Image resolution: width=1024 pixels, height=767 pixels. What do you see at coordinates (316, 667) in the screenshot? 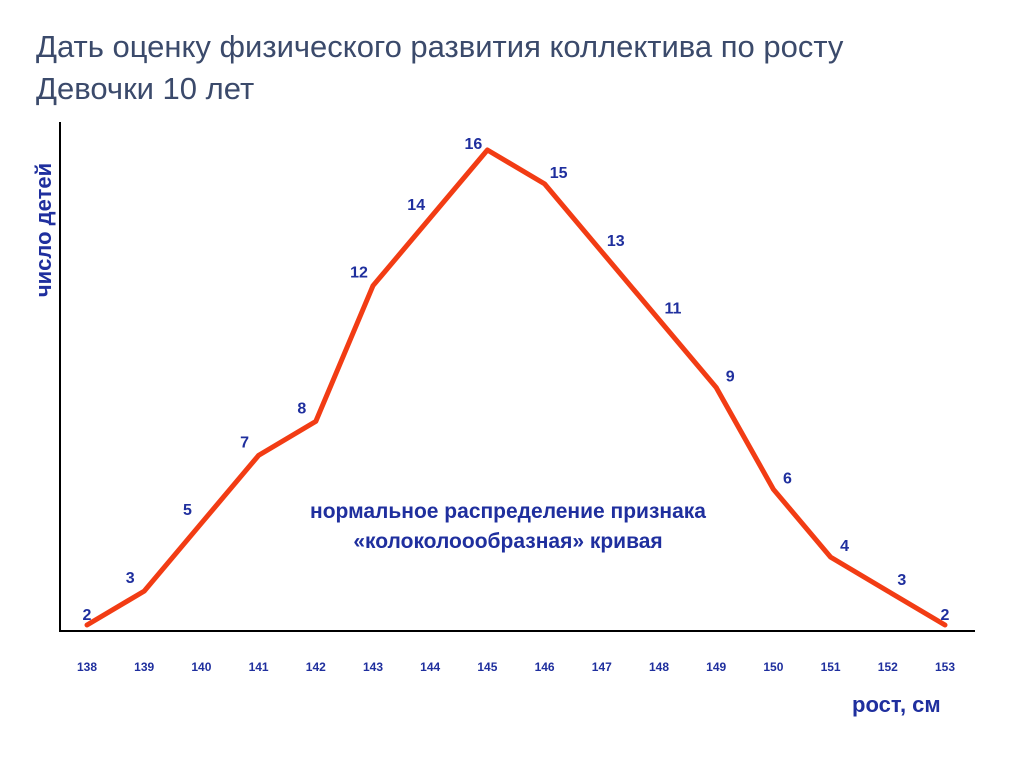
I see `x-tick-label: 142` at bounding box center [316, 667].